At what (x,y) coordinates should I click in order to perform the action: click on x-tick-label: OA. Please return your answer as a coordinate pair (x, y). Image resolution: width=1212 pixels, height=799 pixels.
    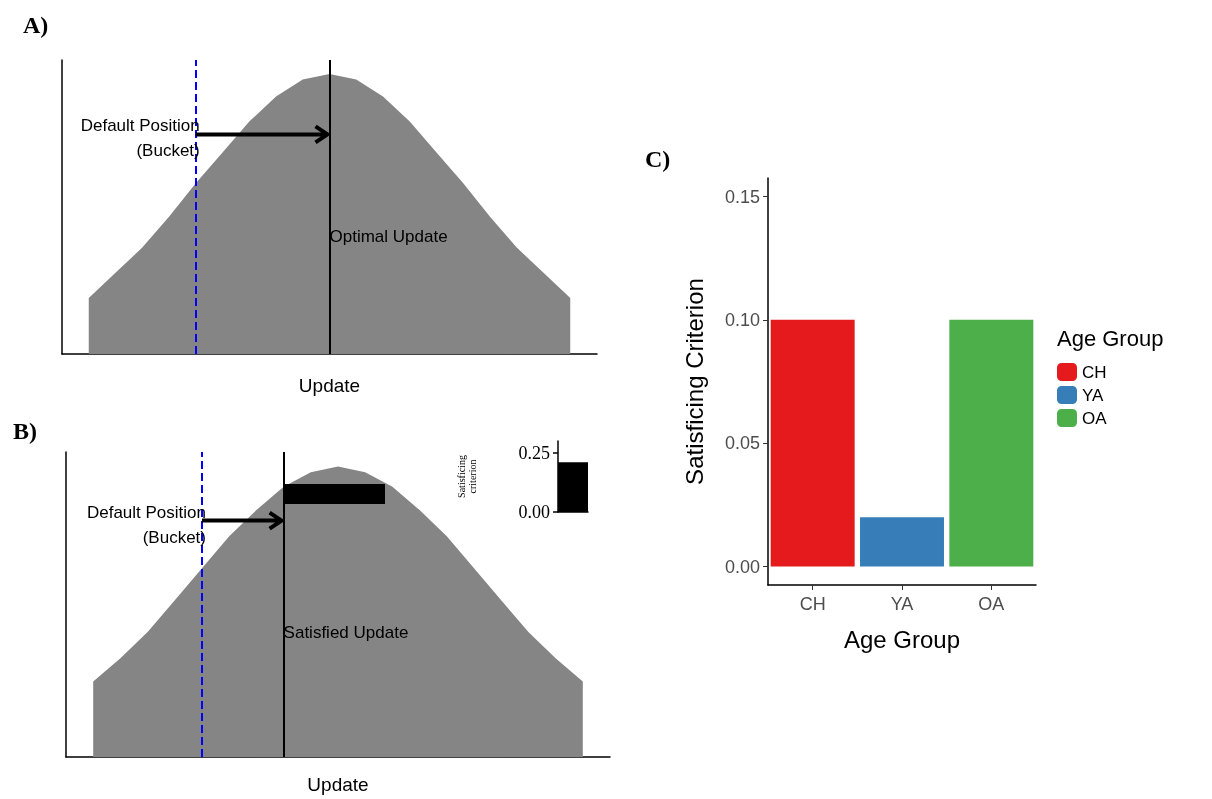
    Looking at the image, I should click on (991, 604).